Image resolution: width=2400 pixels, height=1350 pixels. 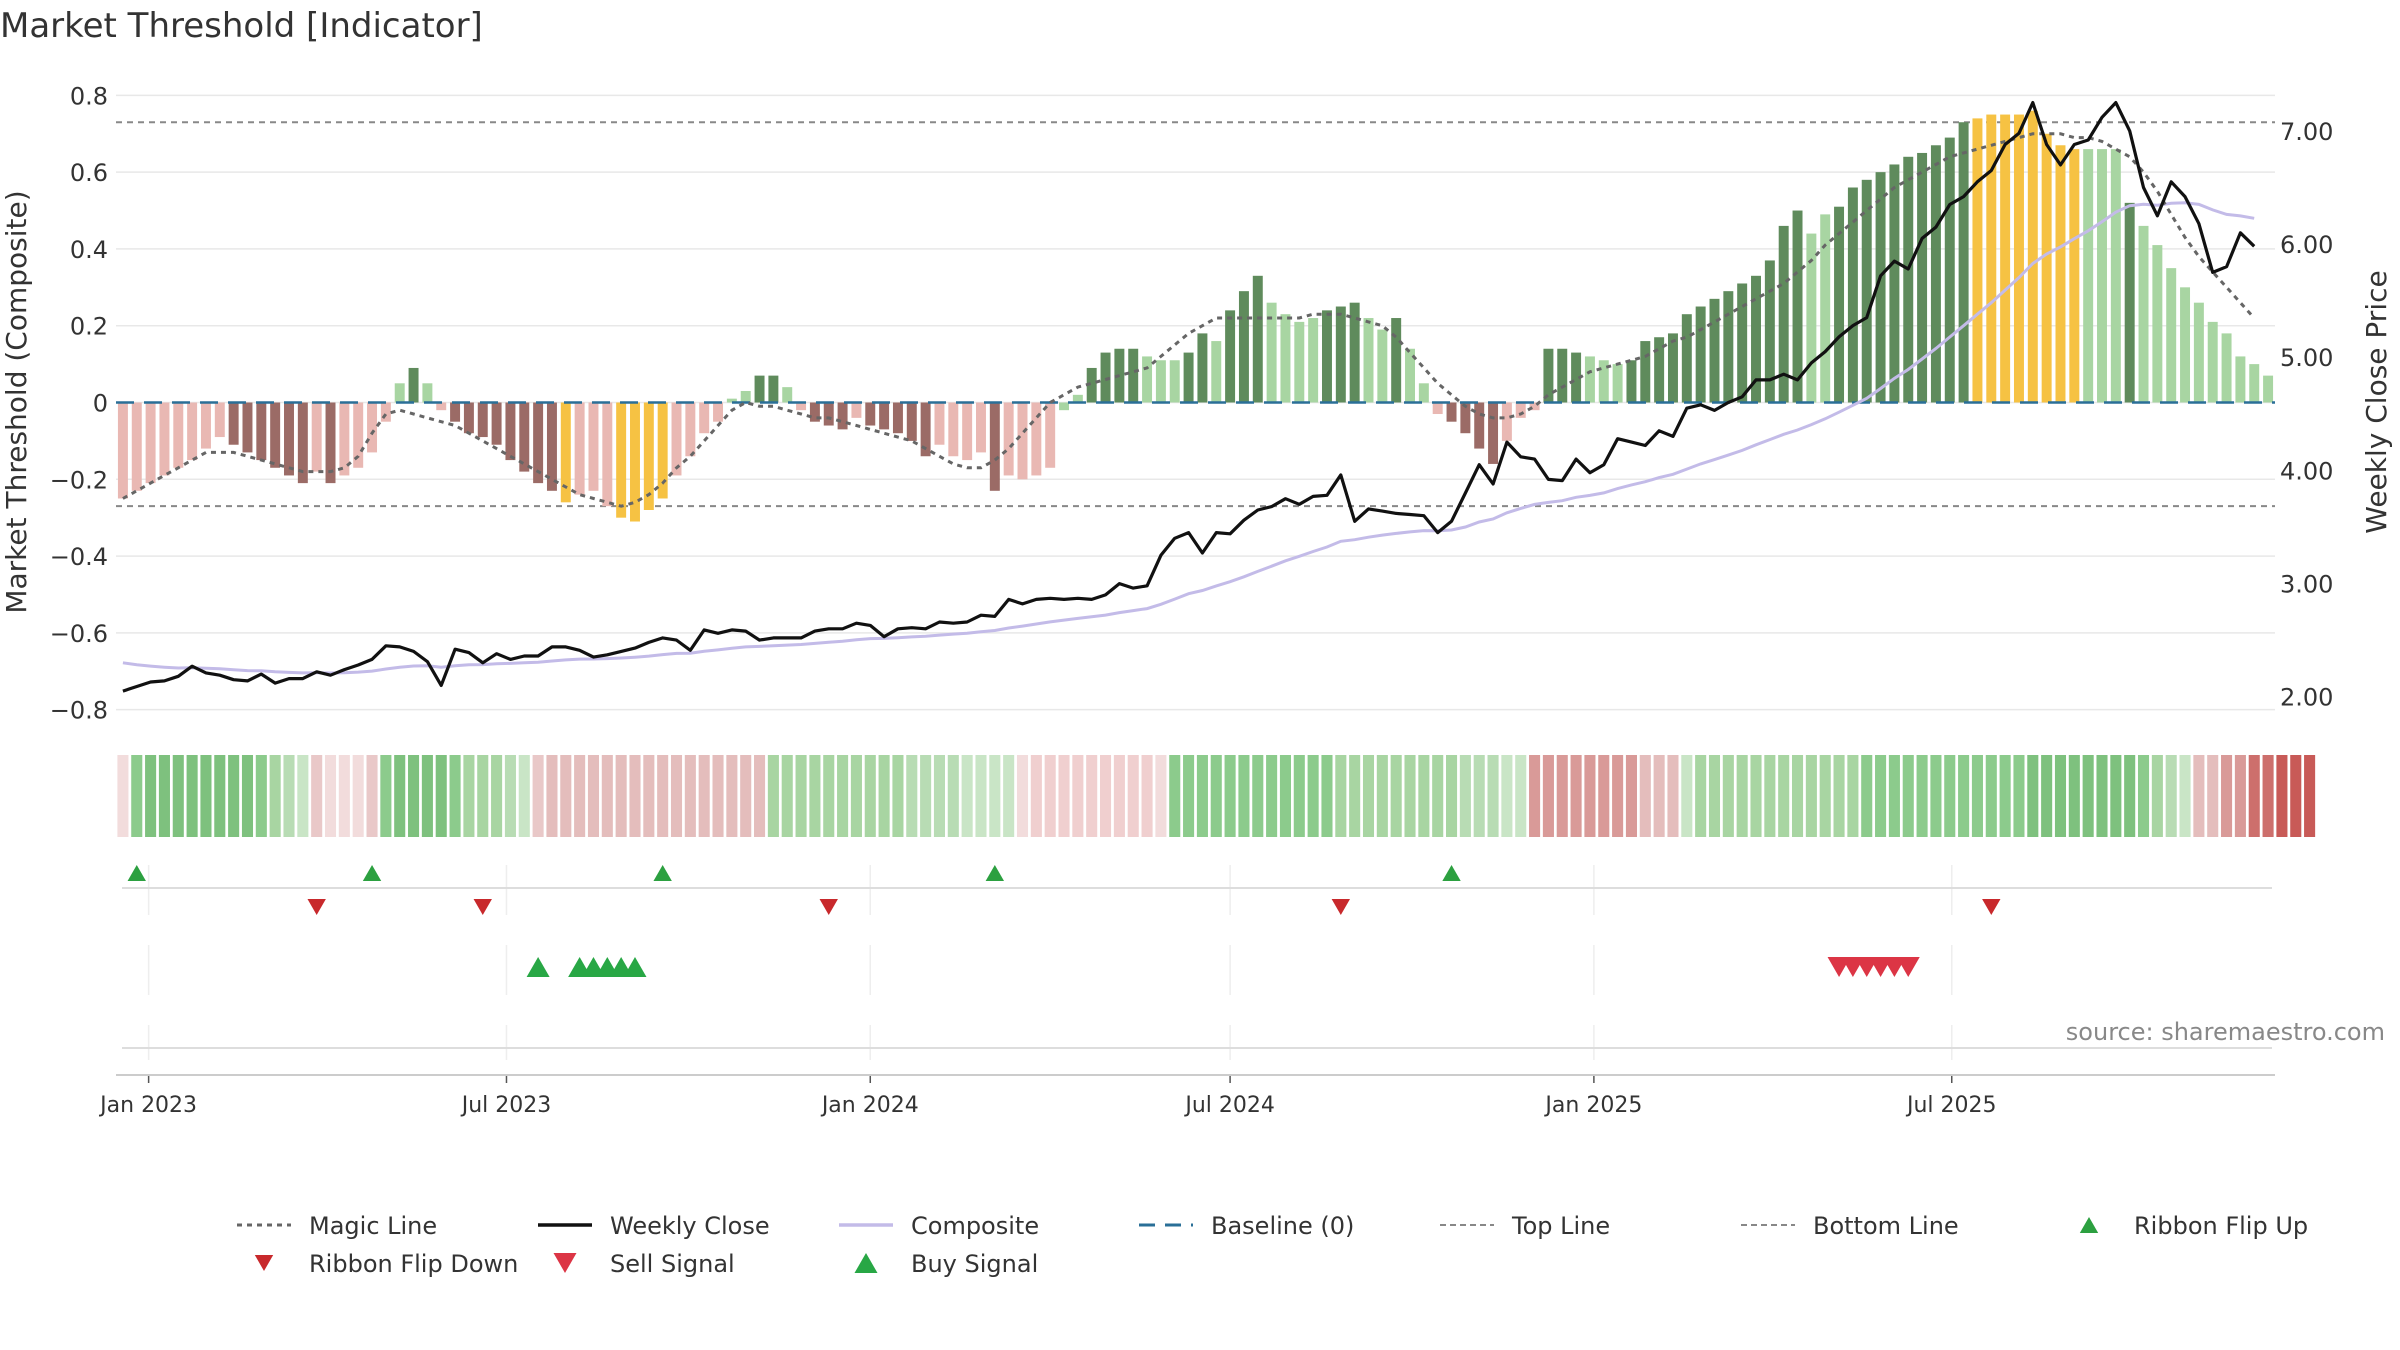 What do you see at coordinates (2306, 358) in the screenshot?
I see `y2-tick-label: 5.00` at bounding box center [2306, 358].